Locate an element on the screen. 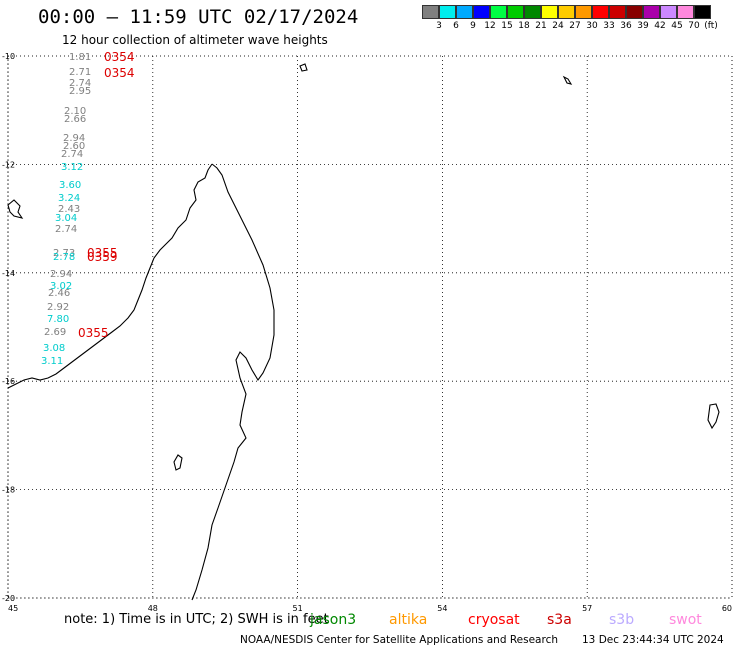  europa-islet is located at coordinates (178, 462).